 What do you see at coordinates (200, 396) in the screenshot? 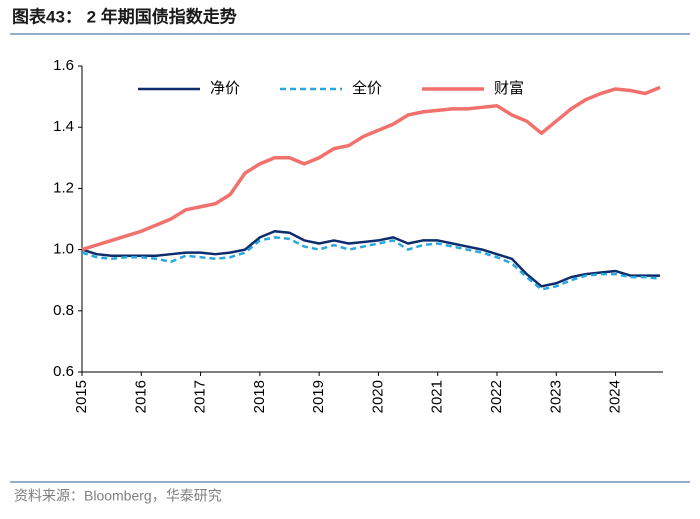
I see `x-tick-label: 2017` at bounding box center [200, 396].